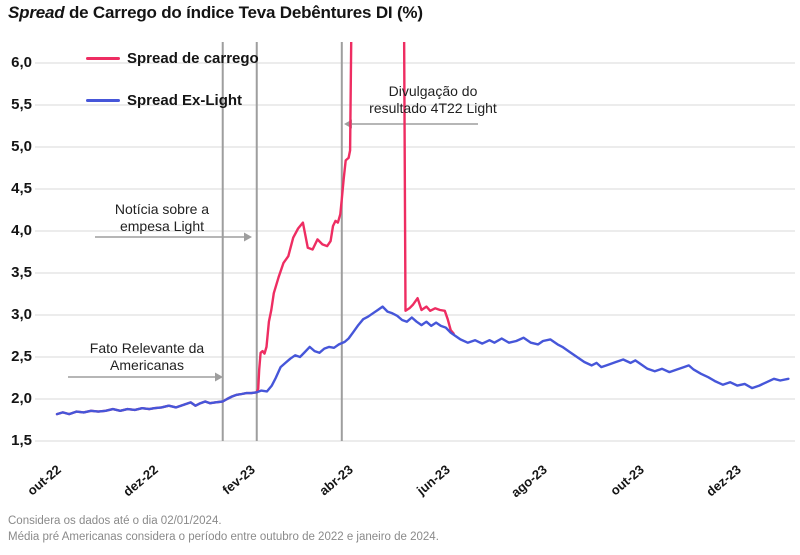 This screenshot has width=800, height=555. Describe the element at coordinates (36, 12) in the screenshot. I see `chart-title-italic: Spread` at that location.